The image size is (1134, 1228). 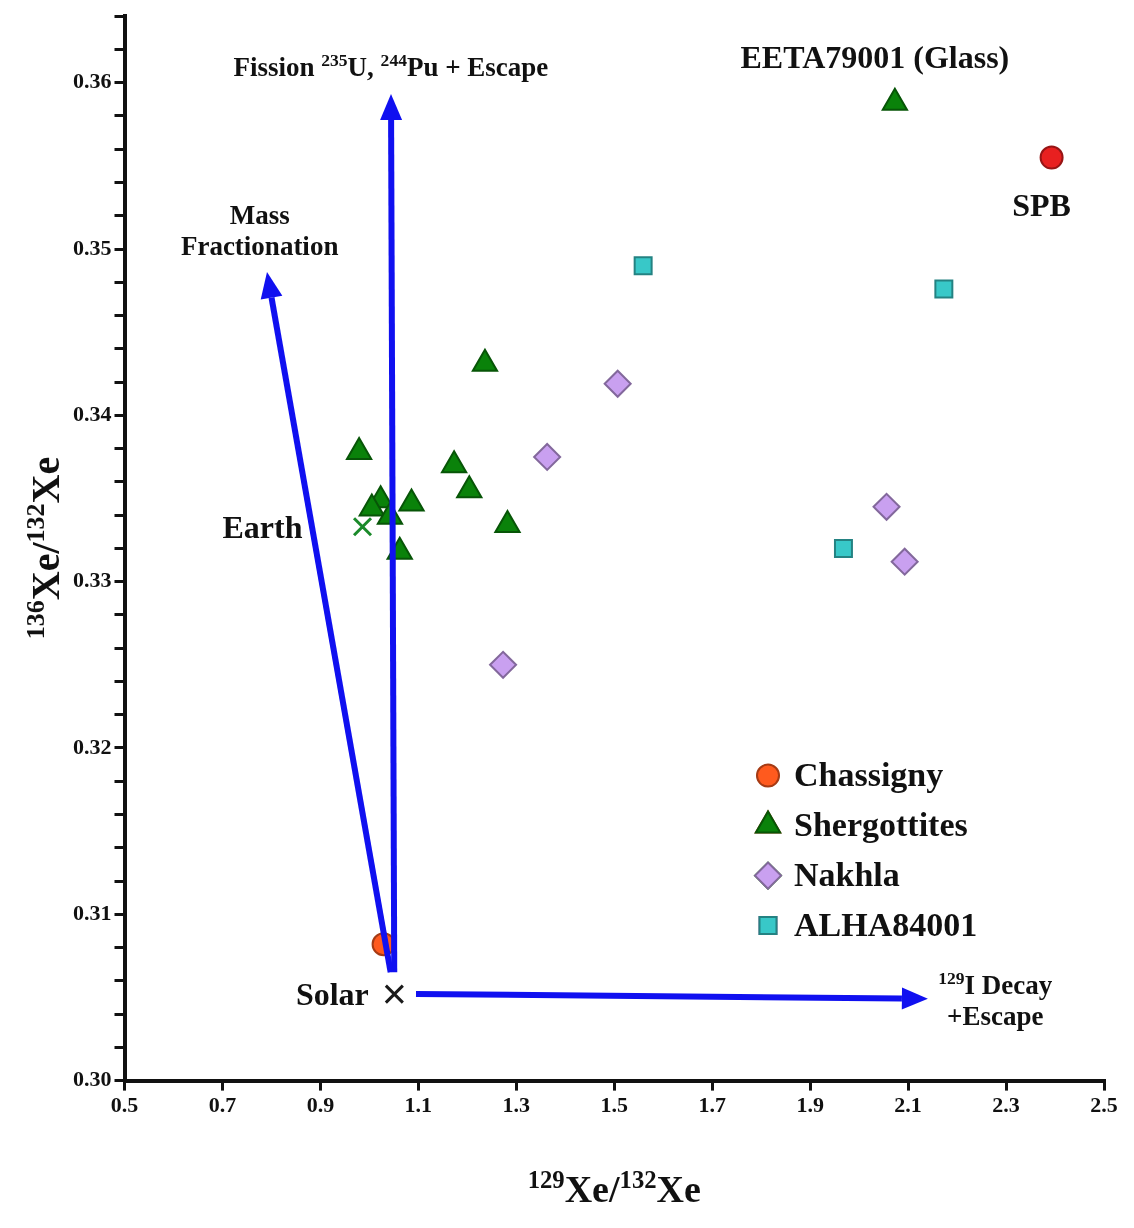 I want to click on x-tick-label: 0.5, so click(x=124, y=1105).